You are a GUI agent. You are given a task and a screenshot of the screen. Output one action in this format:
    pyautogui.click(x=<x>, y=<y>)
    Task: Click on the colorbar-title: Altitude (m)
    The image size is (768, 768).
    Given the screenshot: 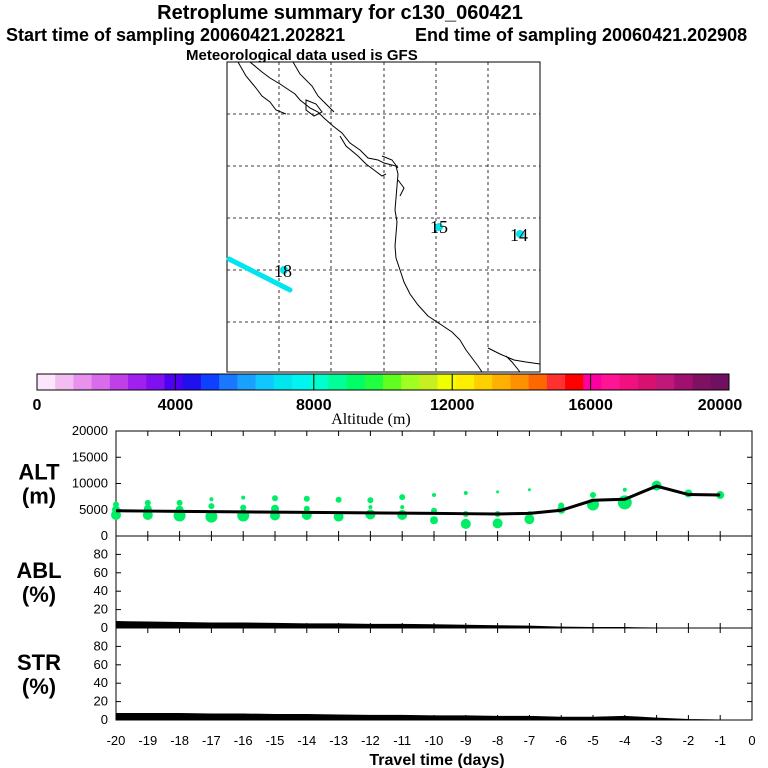 What is the action you would take?
    pyautogui.click(x=371, y=419)
    